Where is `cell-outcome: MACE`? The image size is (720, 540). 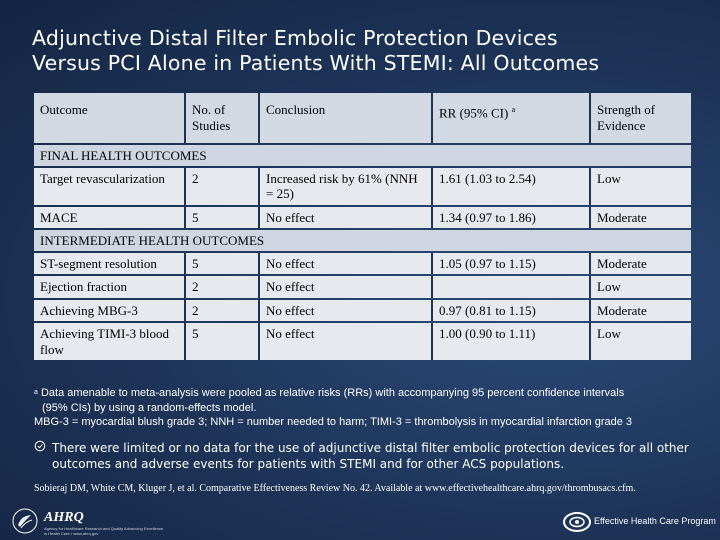
cell-outcome: MACE is located at coordinates (109, 217).